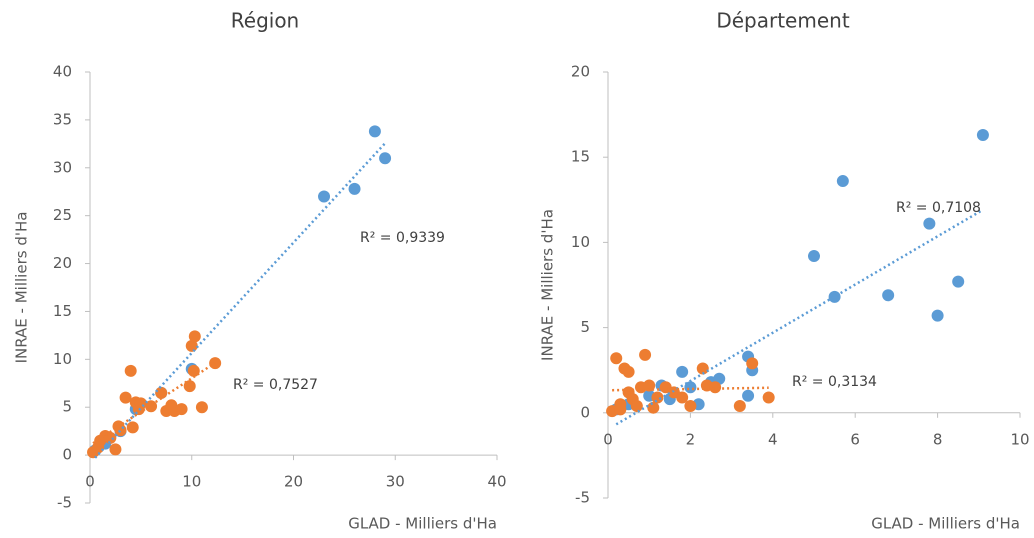 The image size is (1034, 538). I want to click on y-tick-label: 30, so click(62, 167).